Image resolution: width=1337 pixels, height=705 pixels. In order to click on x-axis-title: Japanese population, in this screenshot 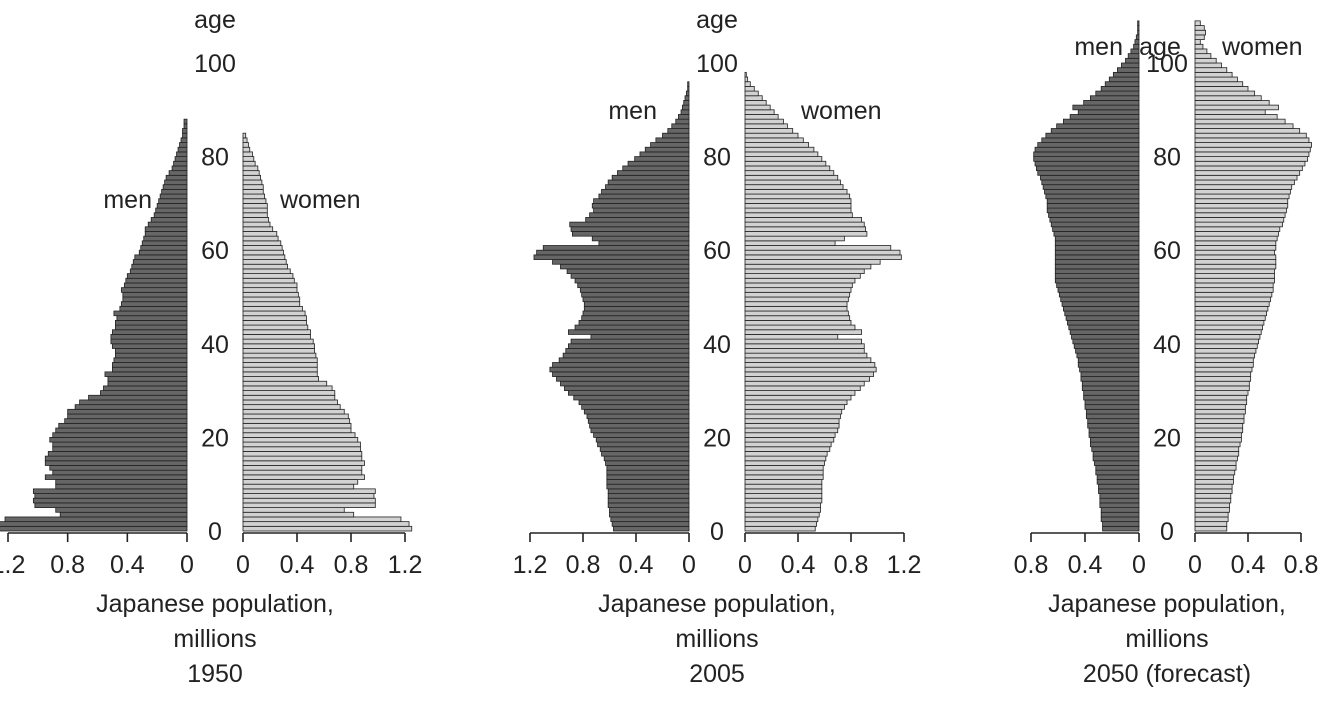, I will do `click(717, 604)`.